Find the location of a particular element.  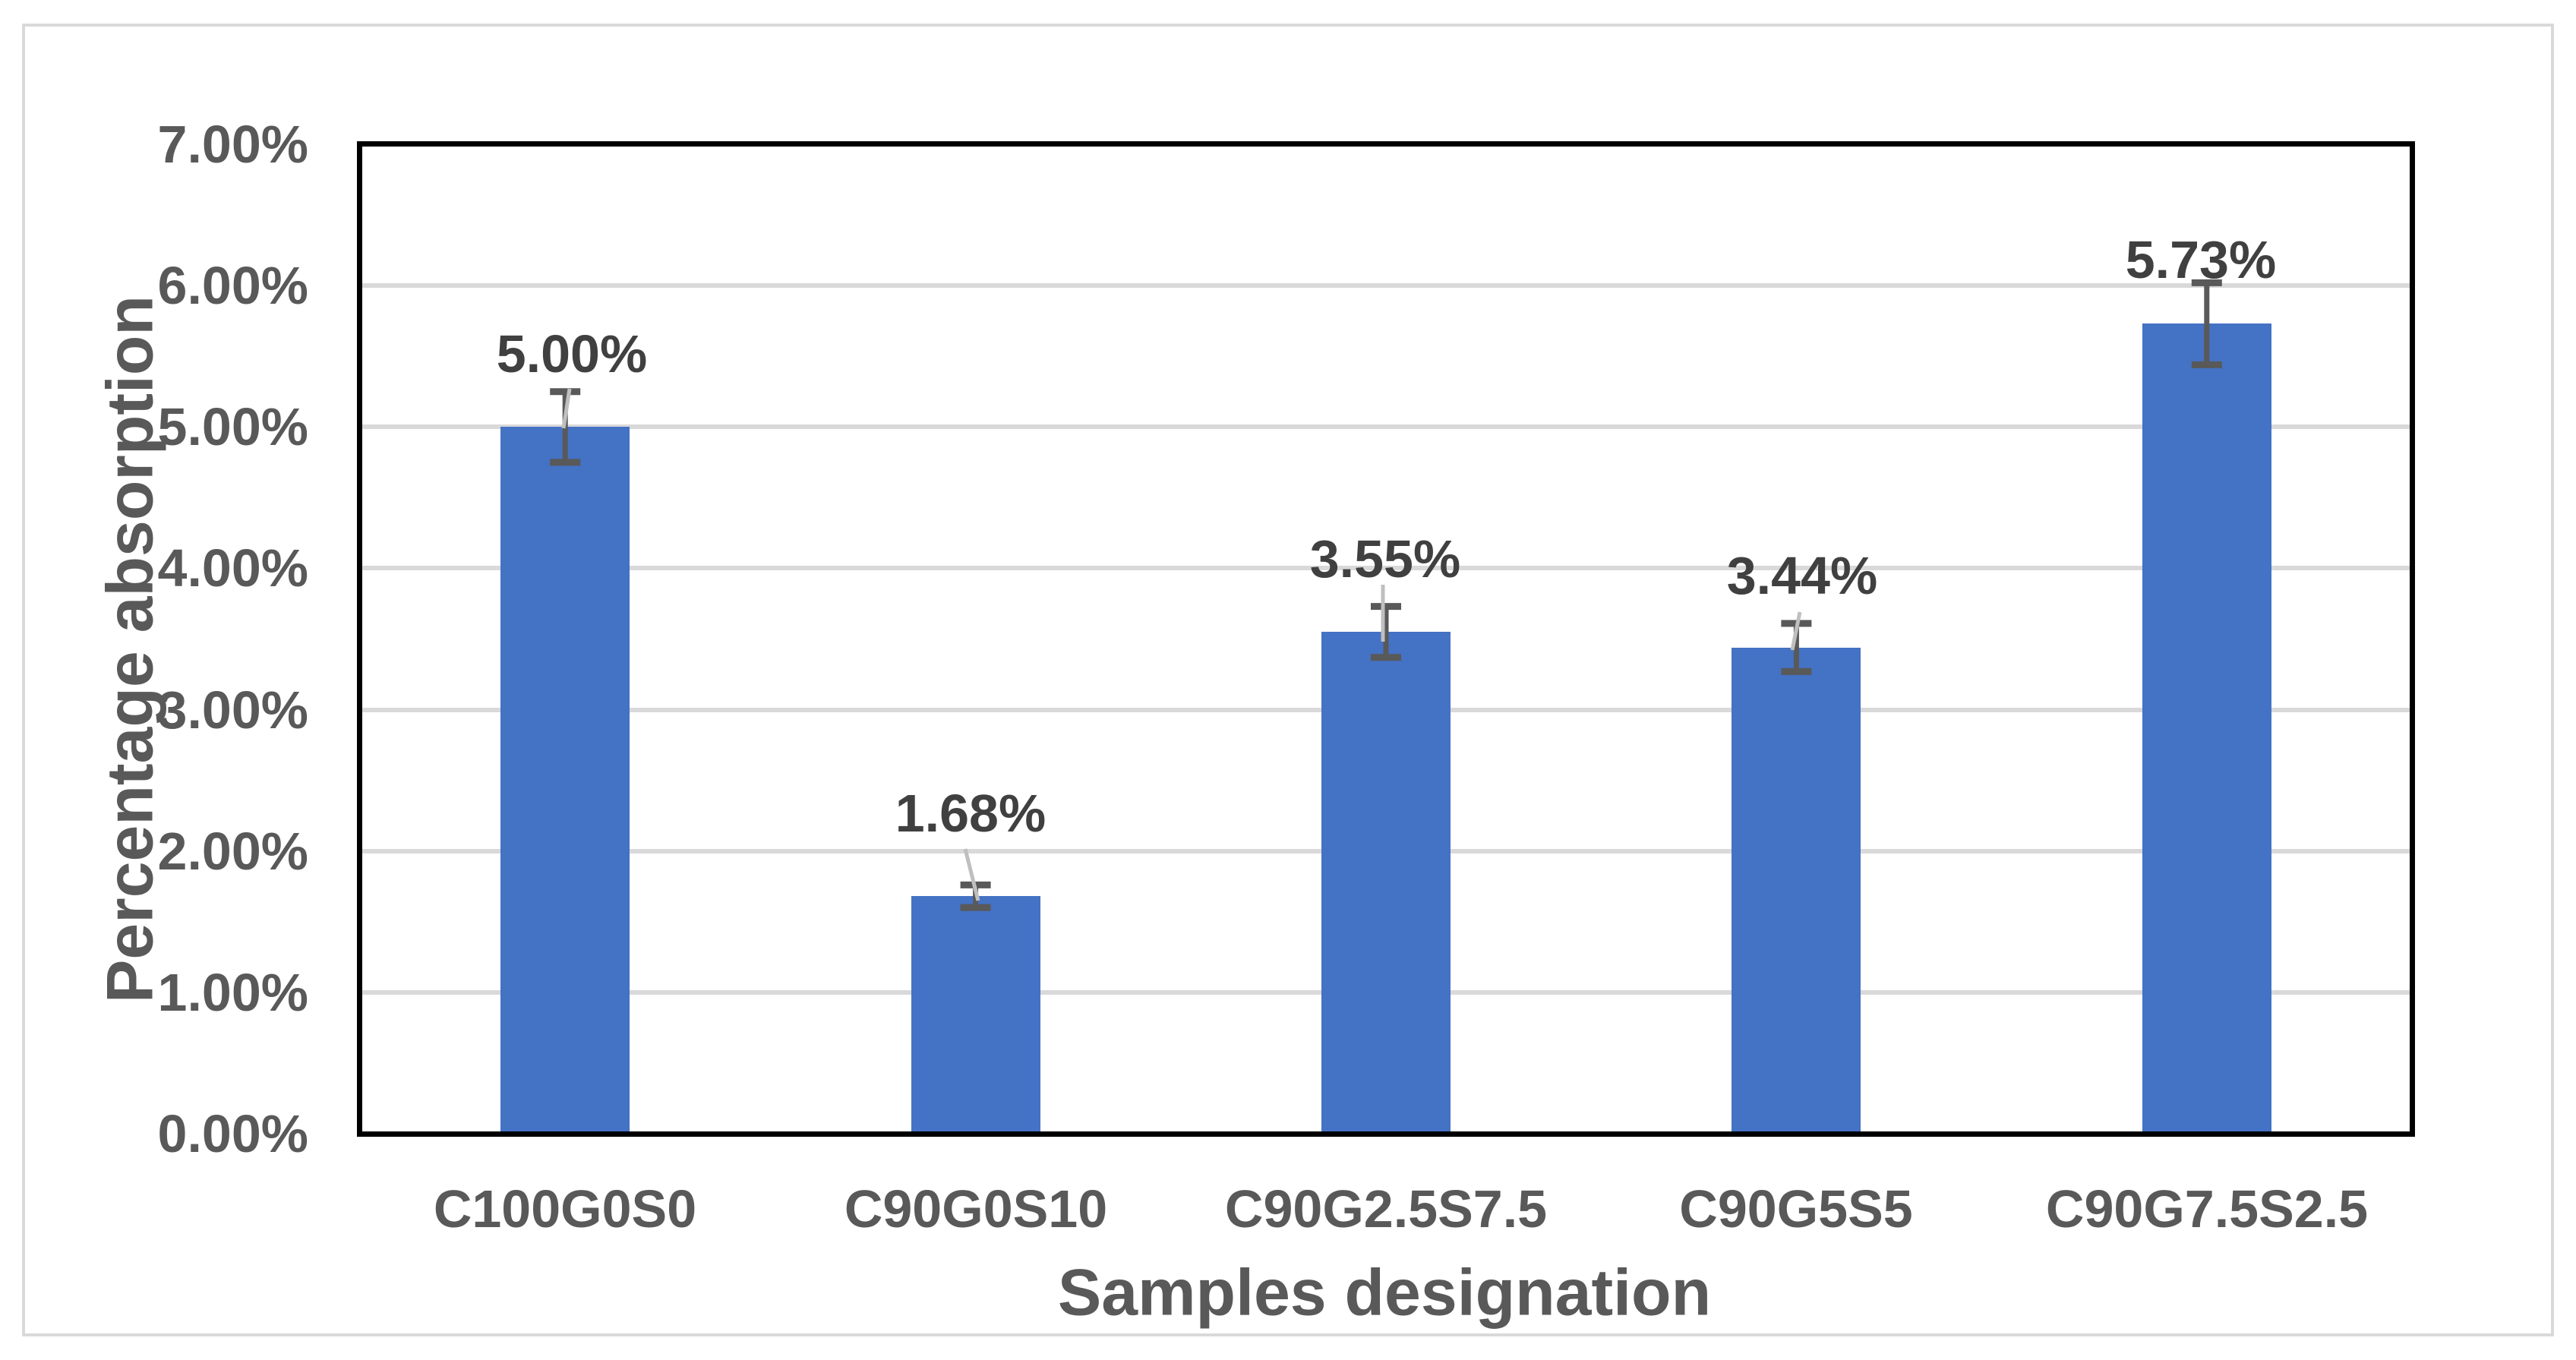

y-tick-label: 2.00% is located at coordinates (232, 851).